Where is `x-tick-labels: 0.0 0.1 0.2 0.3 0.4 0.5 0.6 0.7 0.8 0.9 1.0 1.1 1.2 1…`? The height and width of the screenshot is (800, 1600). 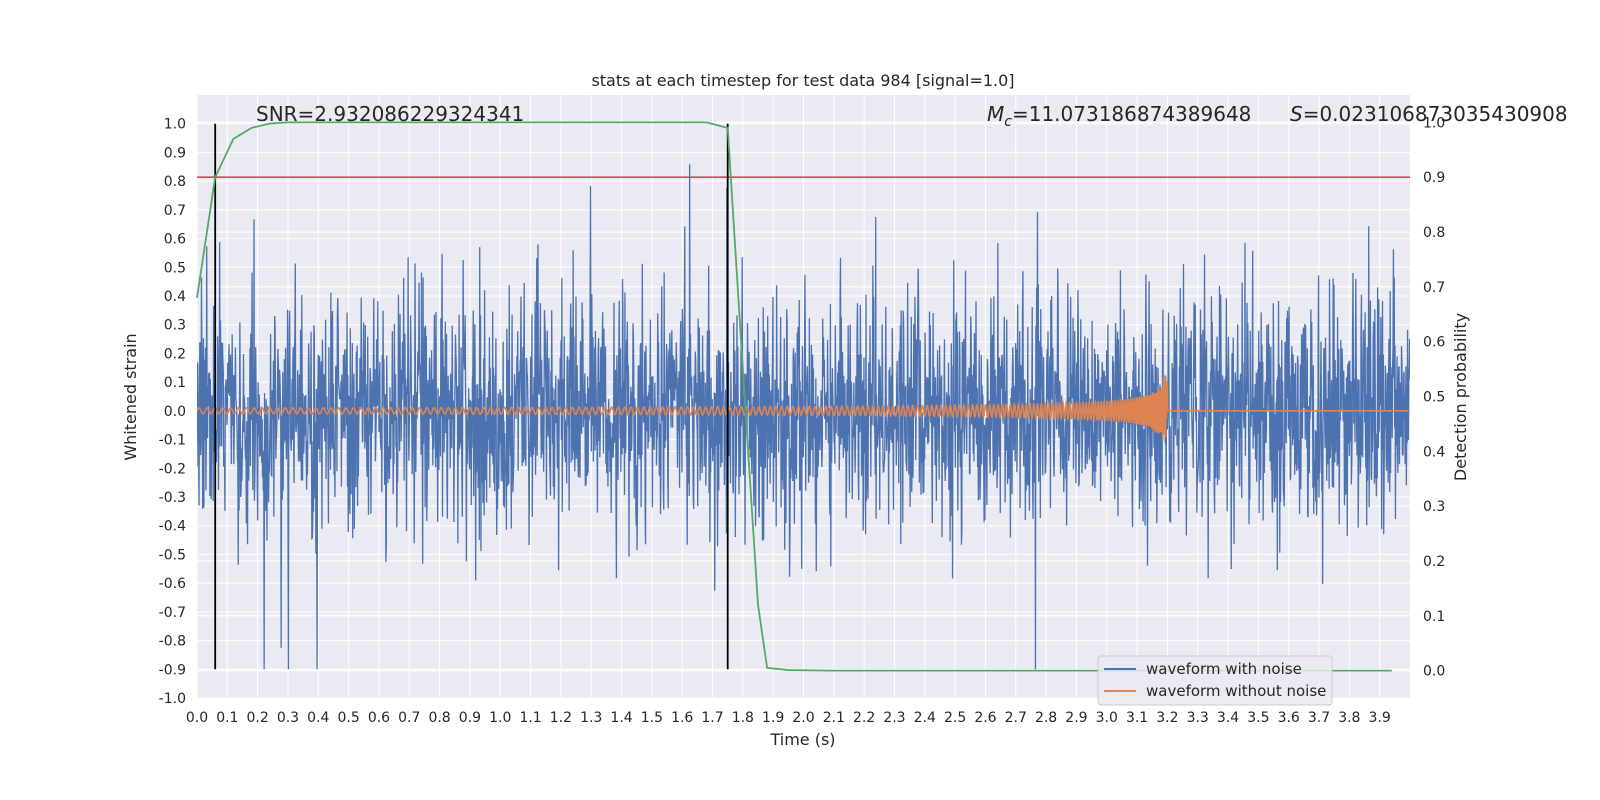 x-tick-labels: 0.0 0.1 0.2 0.3 0.4 0.5 0.6 0.7 0.8 0.9 1.0 1.1 1.2 1… is located at coordinates (788, 718).